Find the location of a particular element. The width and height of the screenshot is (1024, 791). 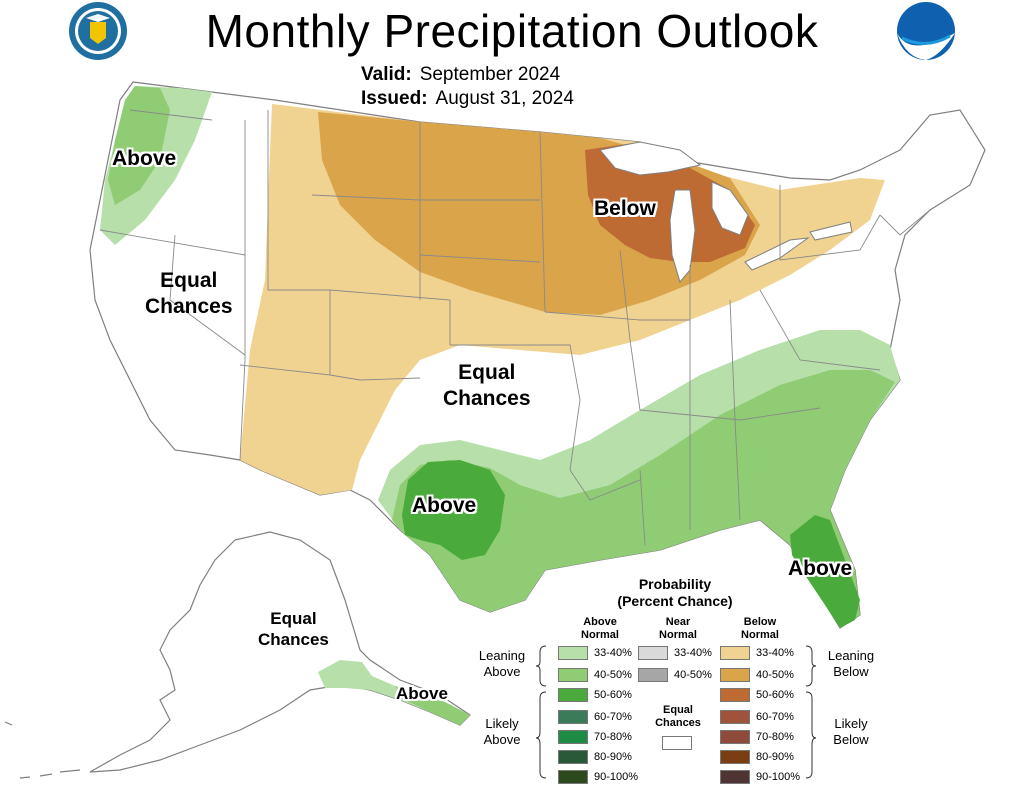

valid-value: September 2024 is located at coordinates (490, 74).